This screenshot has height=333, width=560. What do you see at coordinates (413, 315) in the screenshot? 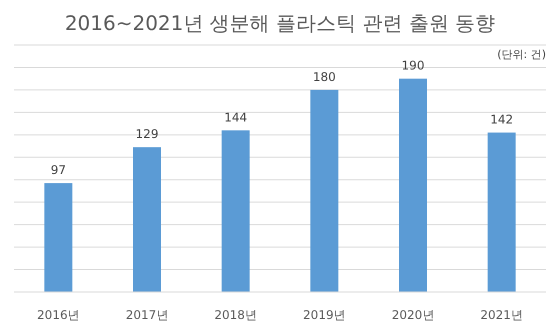
I see `x-tick-label: 2020년` at bounding box center [413, 315].